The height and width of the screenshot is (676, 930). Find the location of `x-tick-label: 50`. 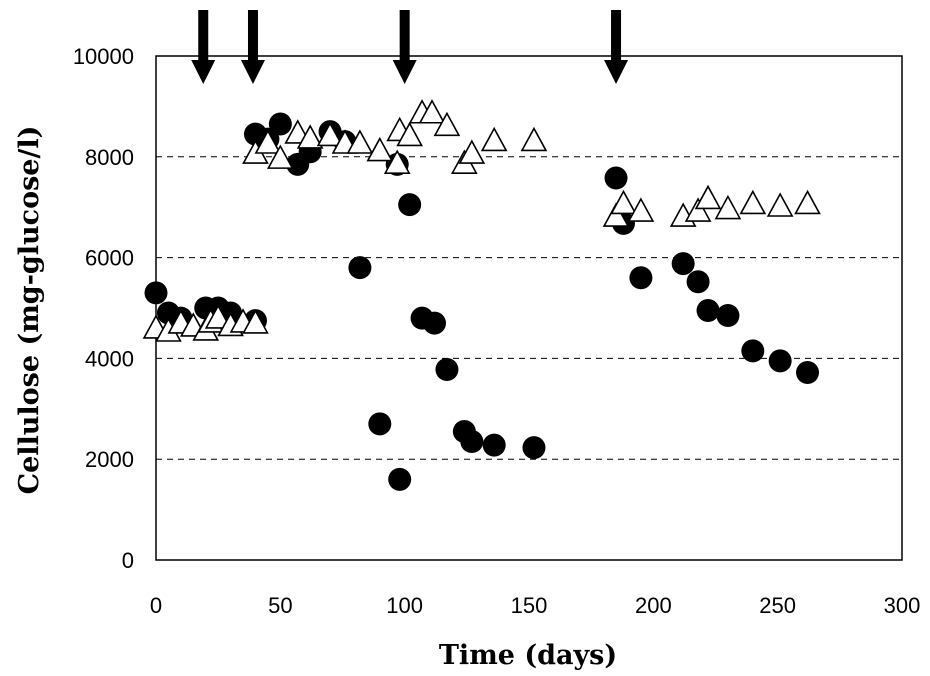

x-tick-label: 50 is located at coordinates (280, 605).